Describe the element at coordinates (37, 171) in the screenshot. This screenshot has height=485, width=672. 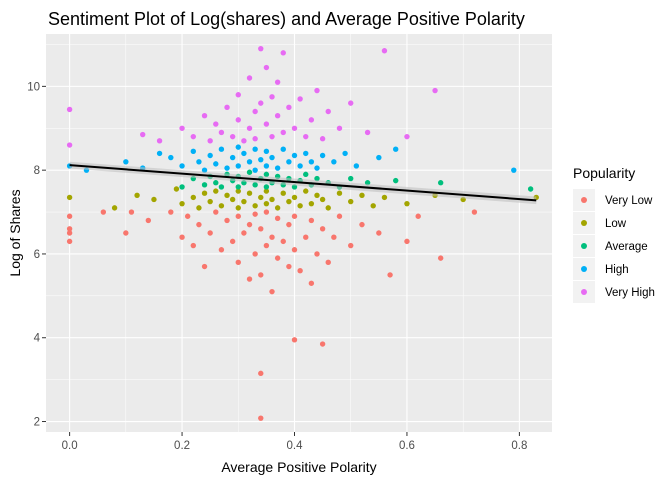
I see `y-tick-label: 8` at that location.